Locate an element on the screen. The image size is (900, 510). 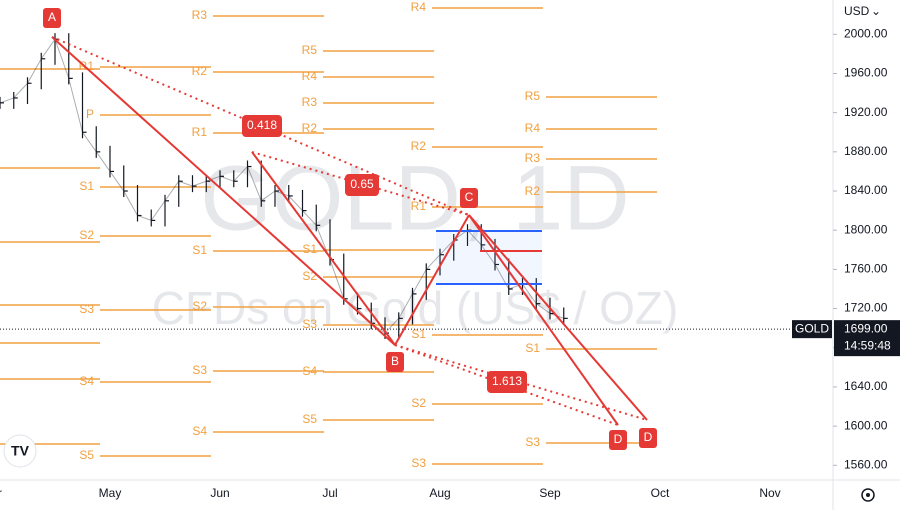
currency-caret: ⌄ is located at coordinates (876, 11).